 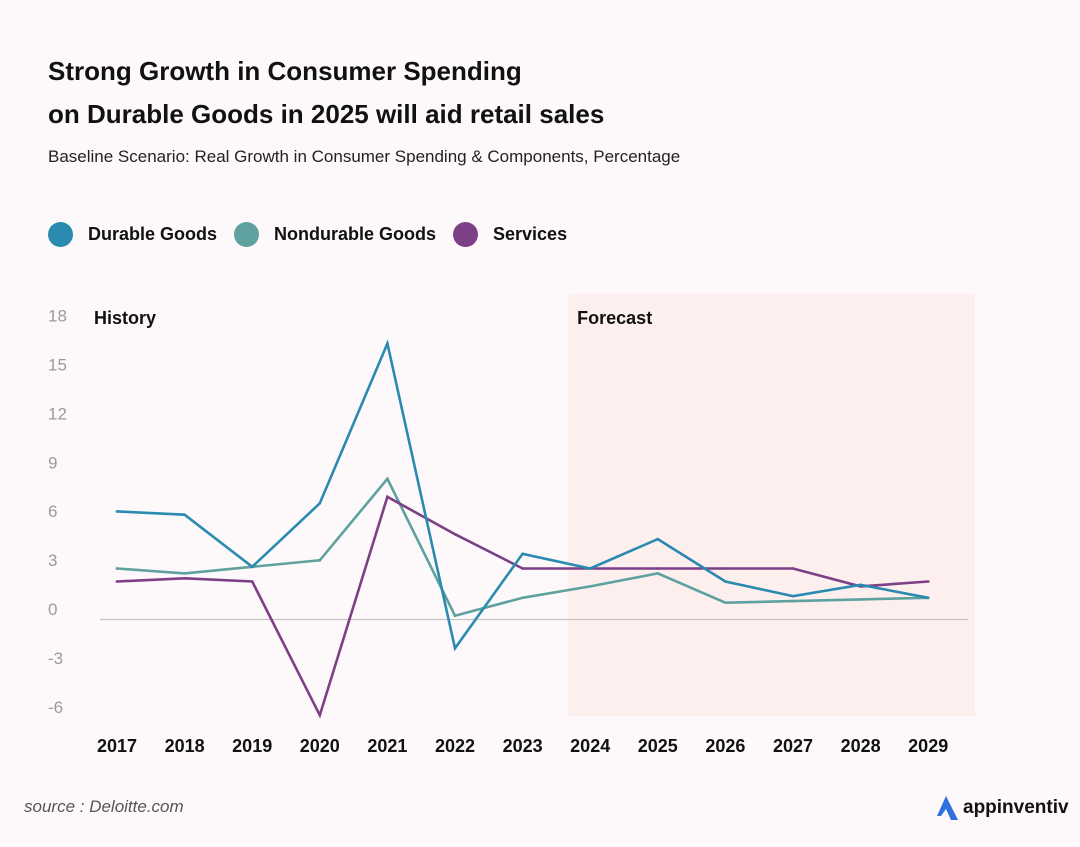 I want to click on history-label: History, so click(x=125, y=318).